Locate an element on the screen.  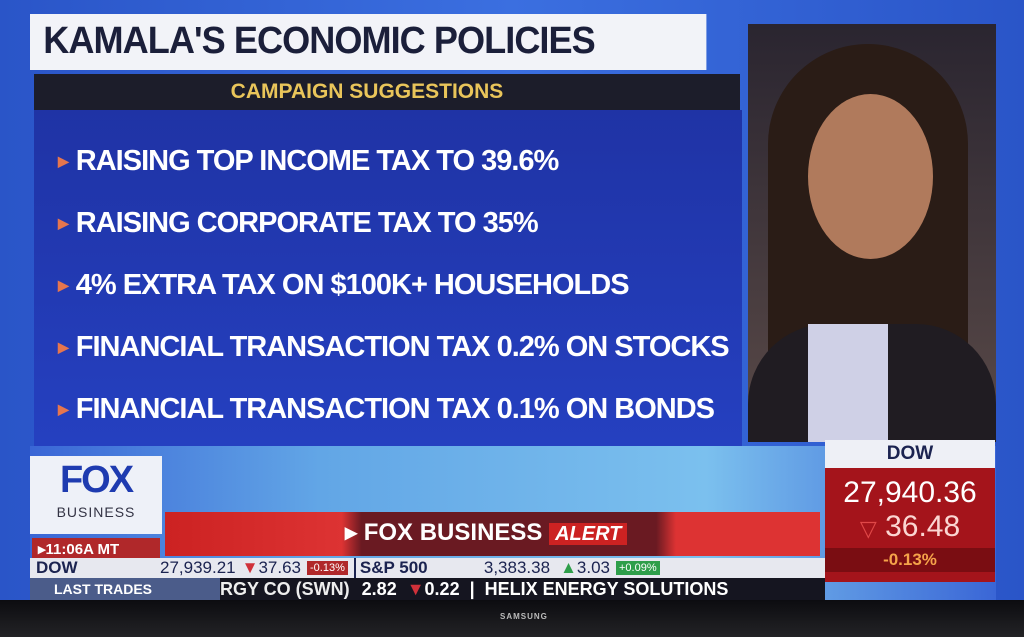
sp-pct: +0.09% is located at coordinates (637, 568).